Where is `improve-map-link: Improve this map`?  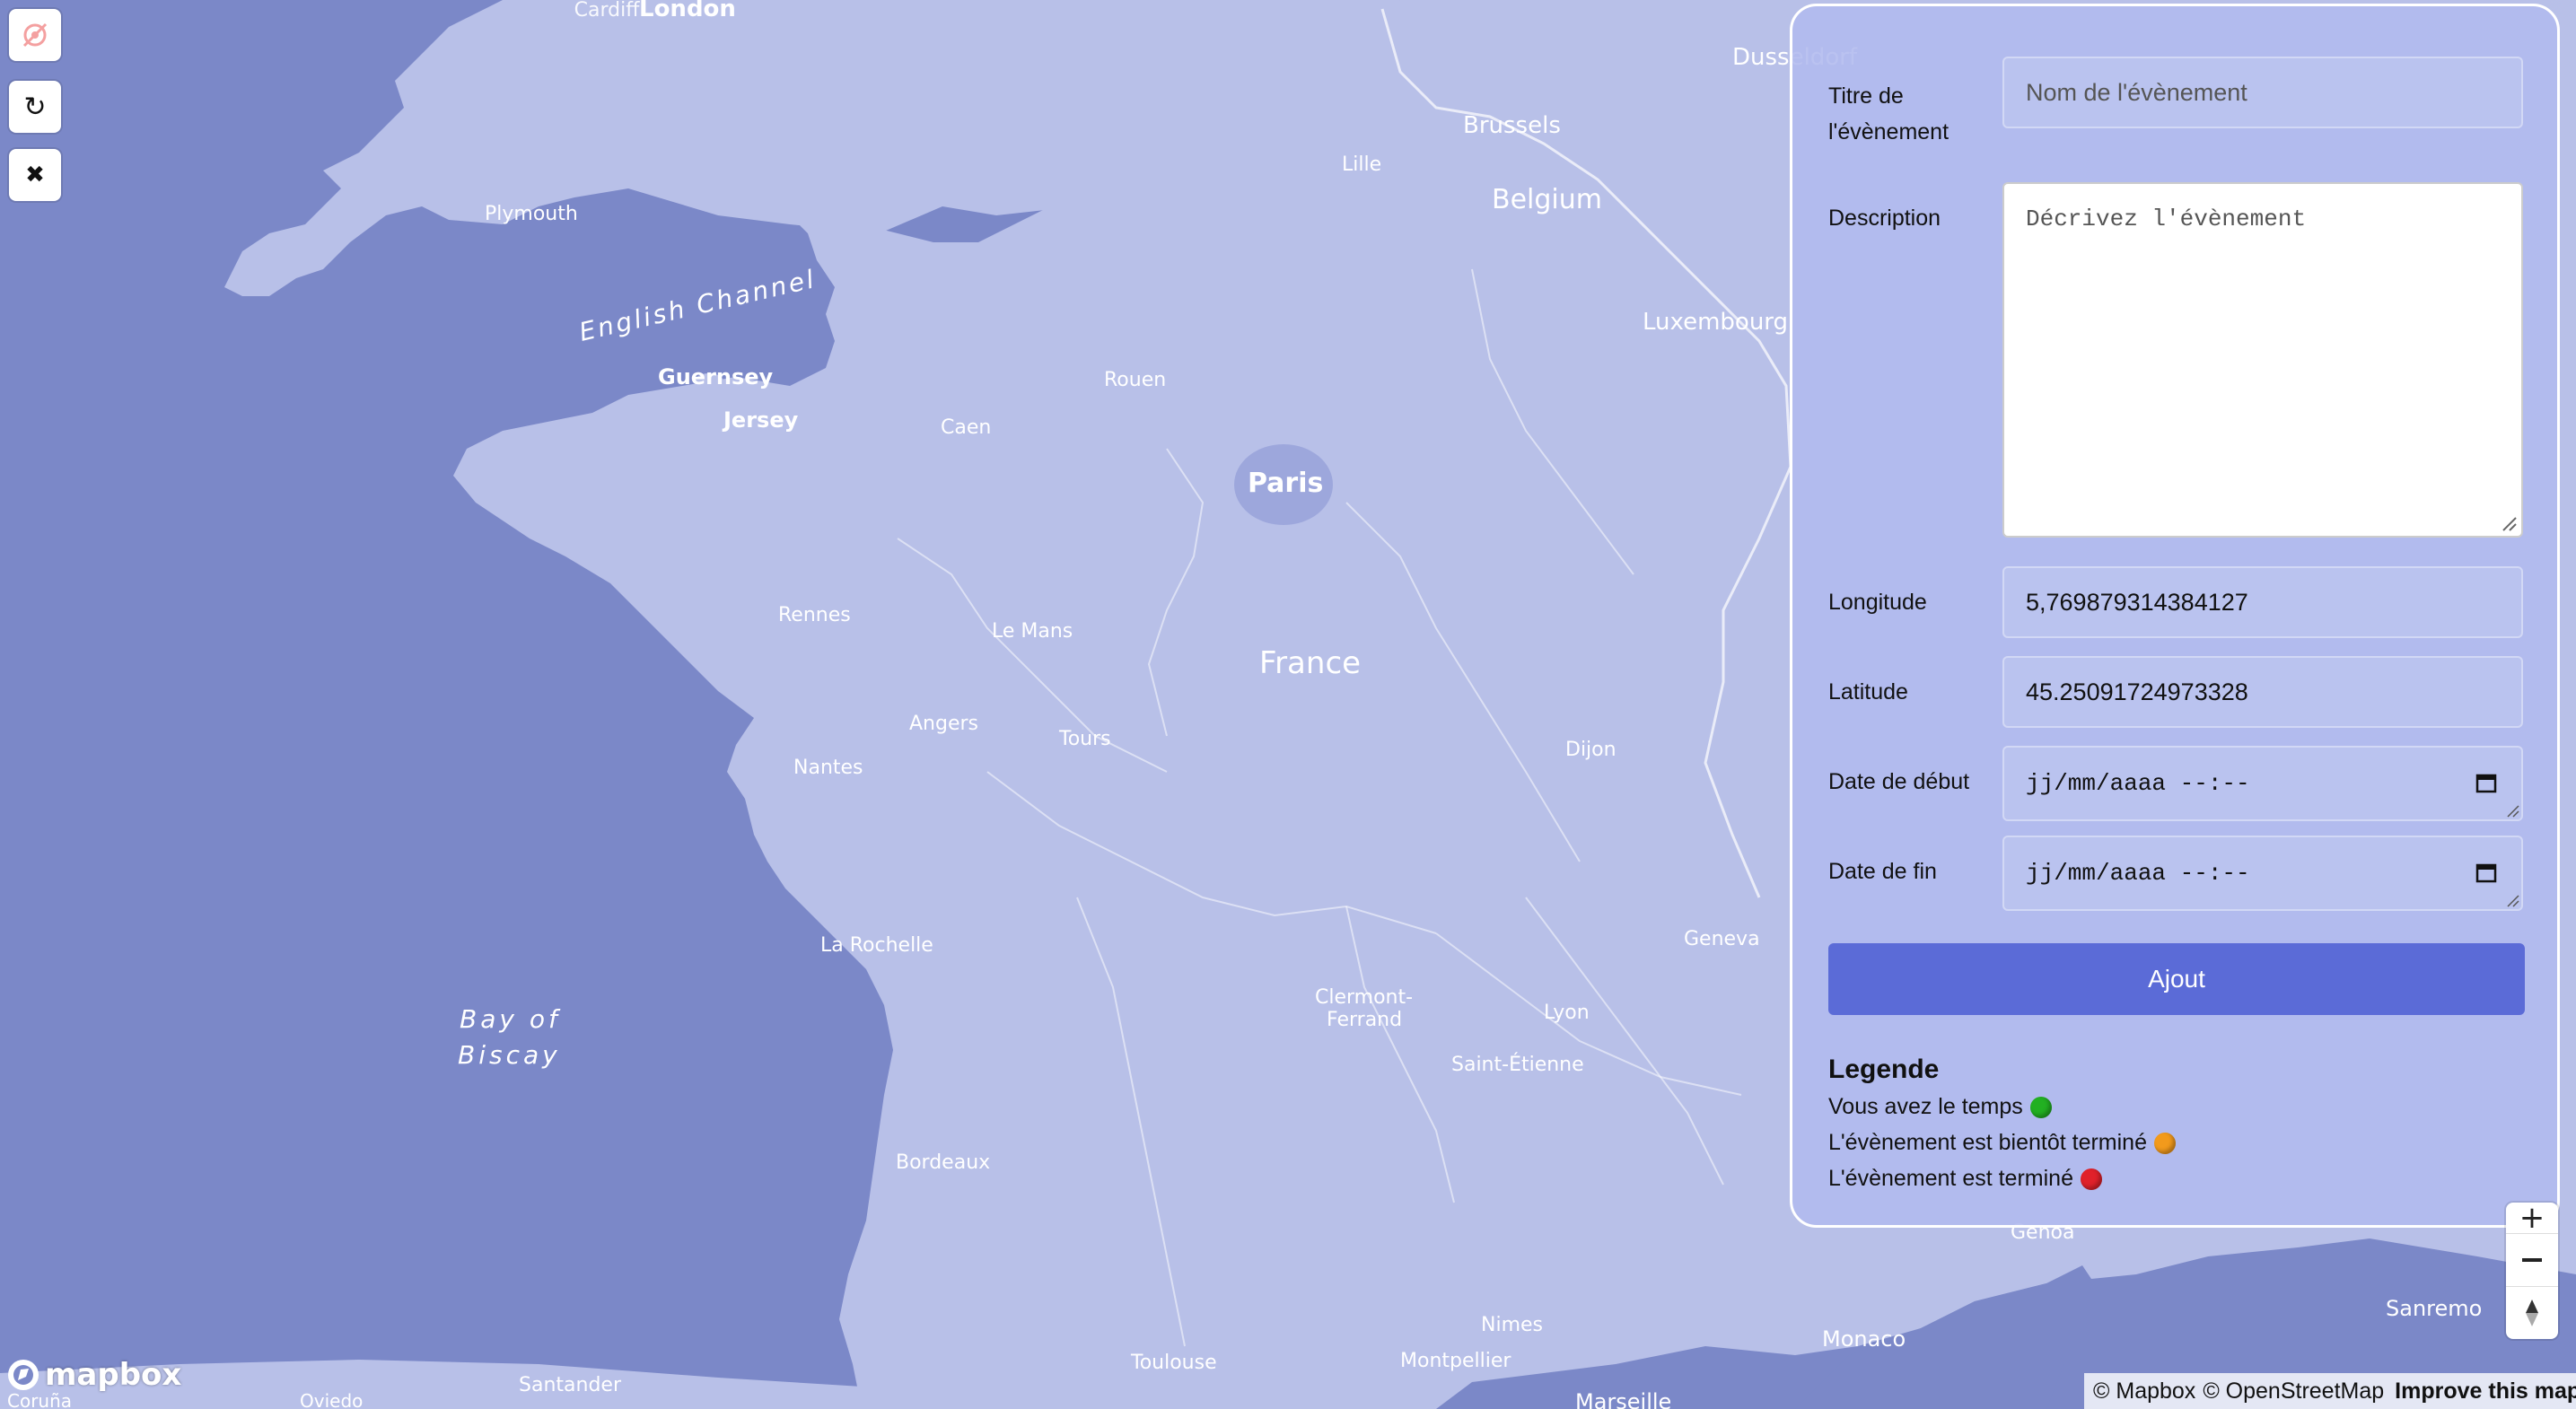
improve-map-link: Improve this map is located at coordinates (2485, 1391).